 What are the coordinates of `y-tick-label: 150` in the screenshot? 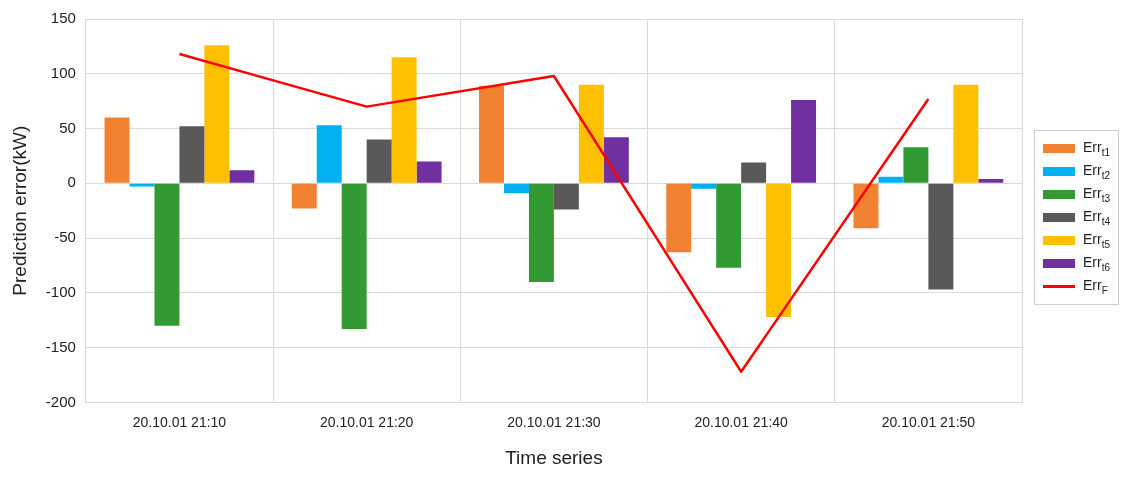 It's located at (63, 18).